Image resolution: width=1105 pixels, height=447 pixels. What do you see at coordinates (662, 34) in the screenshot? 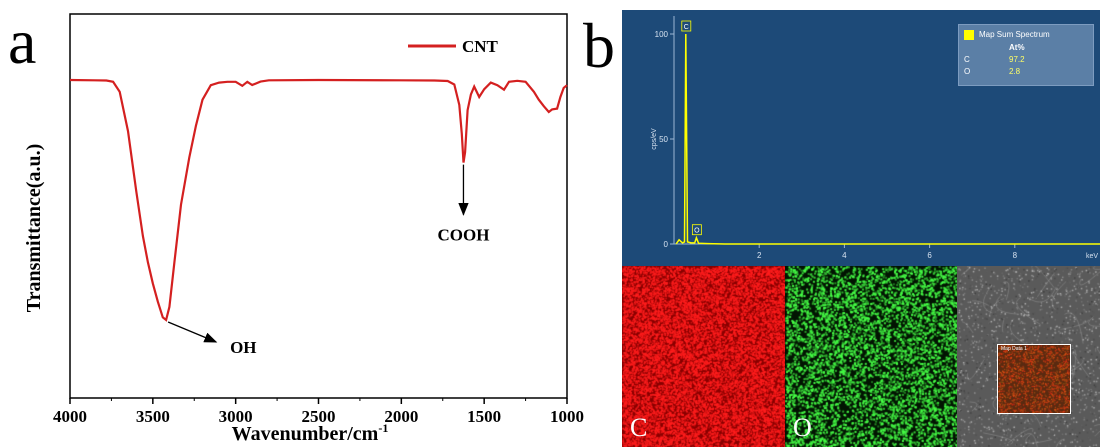
I see `eds-y-tick-label: 100` at bounding box center [662, 34].